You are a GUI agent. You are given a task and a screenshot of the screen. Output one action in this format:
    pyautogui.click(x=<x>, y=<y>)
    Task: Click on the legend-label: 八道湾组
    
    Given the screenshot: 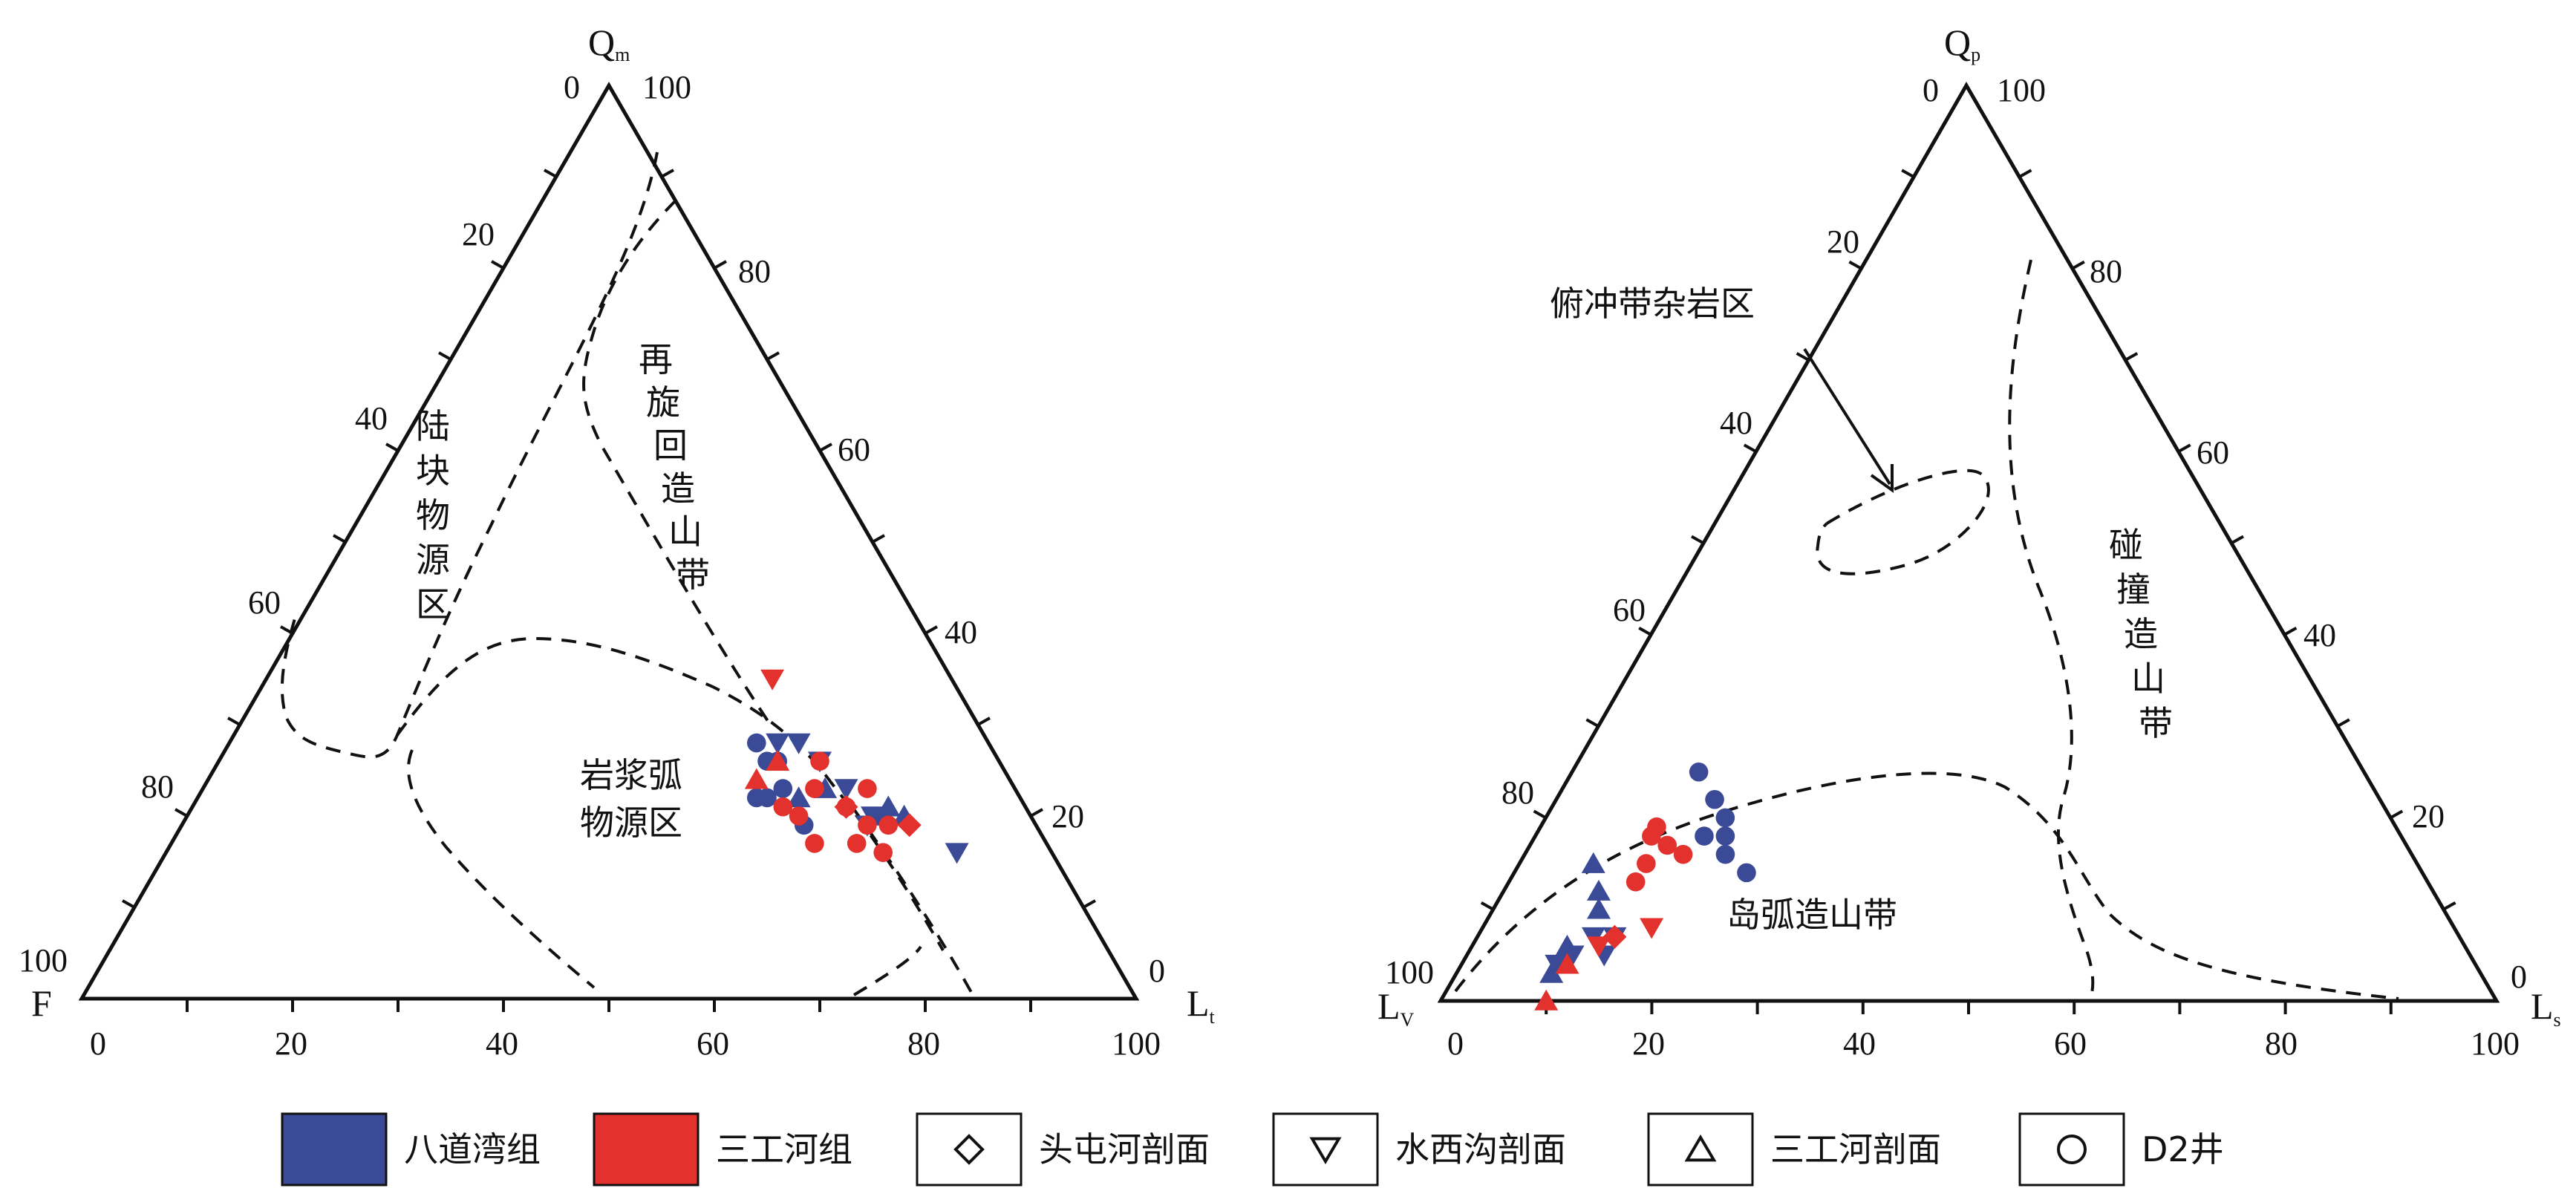 What is the action you would take?
    pyautogui.click(x=472, y=1149)
    